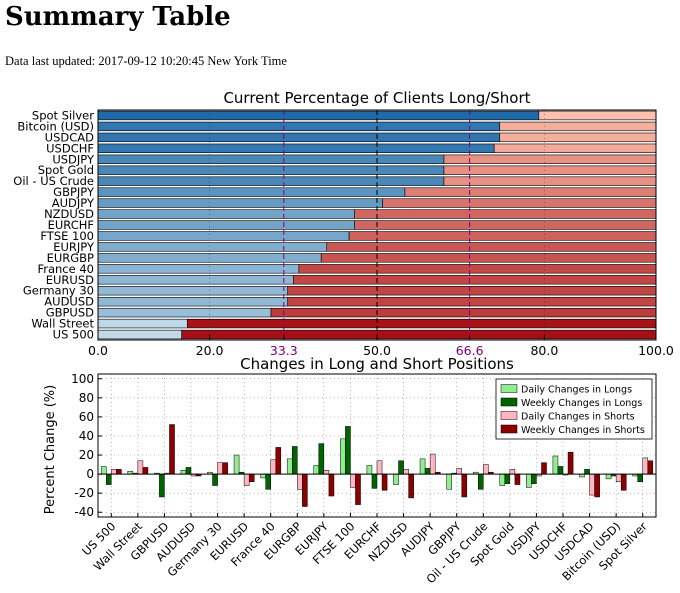 This screenshot has width=680, height=593. I want to click on legend-label-daily-changes-in-shorts: Daily Changes in Shorts, so click(578, 417).